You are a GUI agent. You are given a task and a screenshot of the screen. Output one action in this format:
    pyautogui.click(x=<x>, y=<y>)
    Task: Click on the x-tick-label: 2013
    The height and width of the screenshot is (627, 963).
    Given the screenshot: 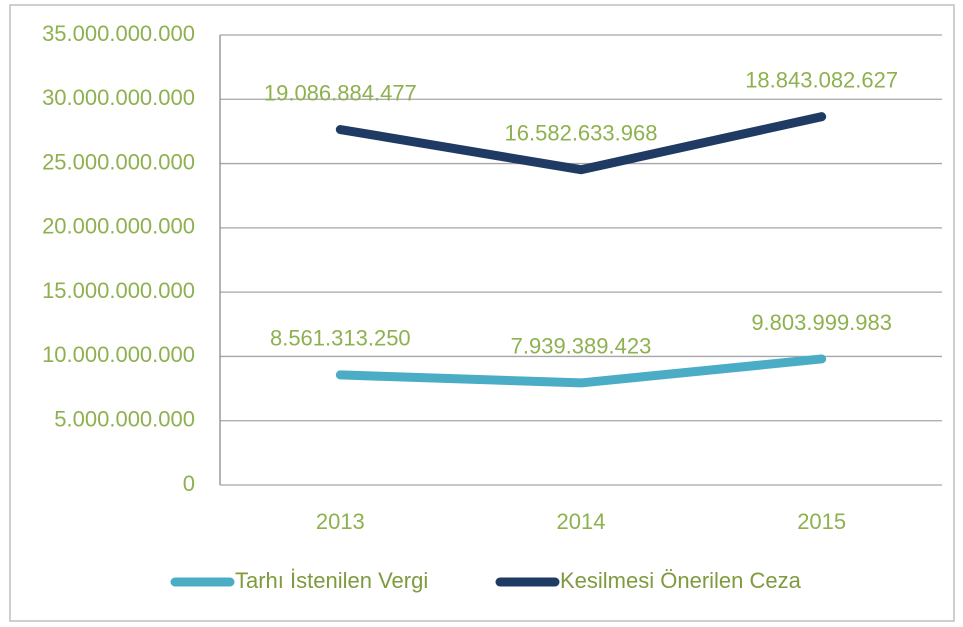 What is the action you would take?
    pyautogui.click(x=340, y=521)
    